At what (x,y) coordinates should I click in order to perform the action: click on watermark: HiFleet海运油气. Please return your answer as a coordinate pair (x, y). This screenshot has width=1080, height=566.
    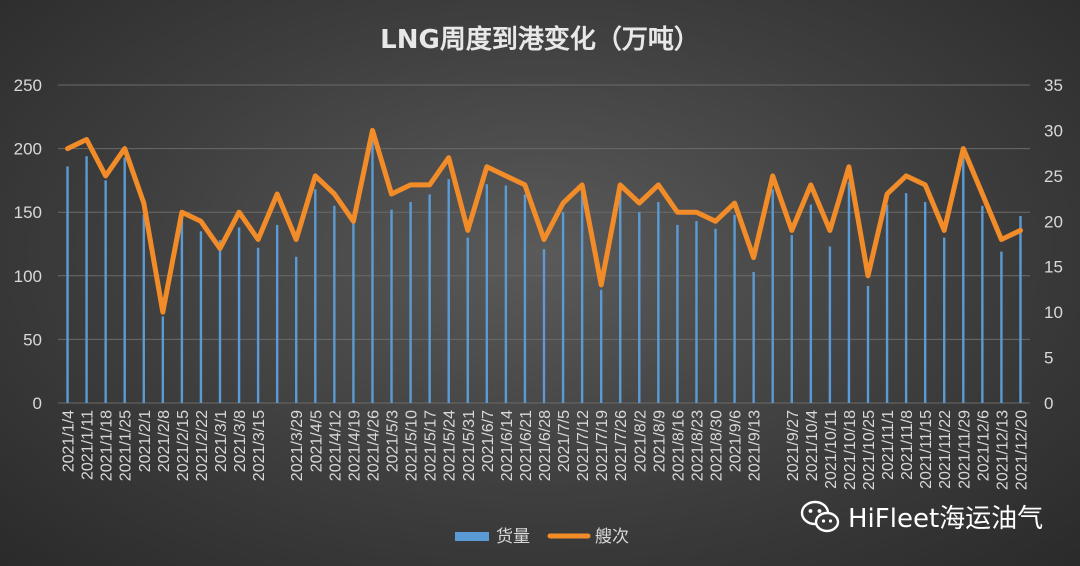
    Looking at the image, I should click on (921, 516).